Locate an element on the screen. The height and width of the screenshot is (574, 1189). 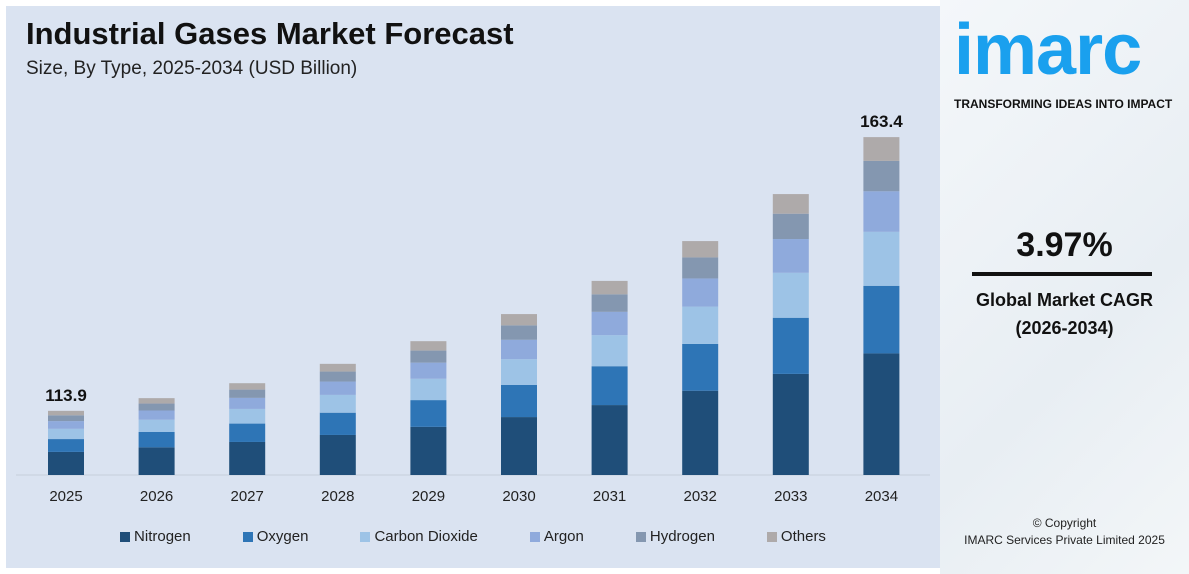
bar-segment-nitrogen-2033 is located at coordinates (790, 424).